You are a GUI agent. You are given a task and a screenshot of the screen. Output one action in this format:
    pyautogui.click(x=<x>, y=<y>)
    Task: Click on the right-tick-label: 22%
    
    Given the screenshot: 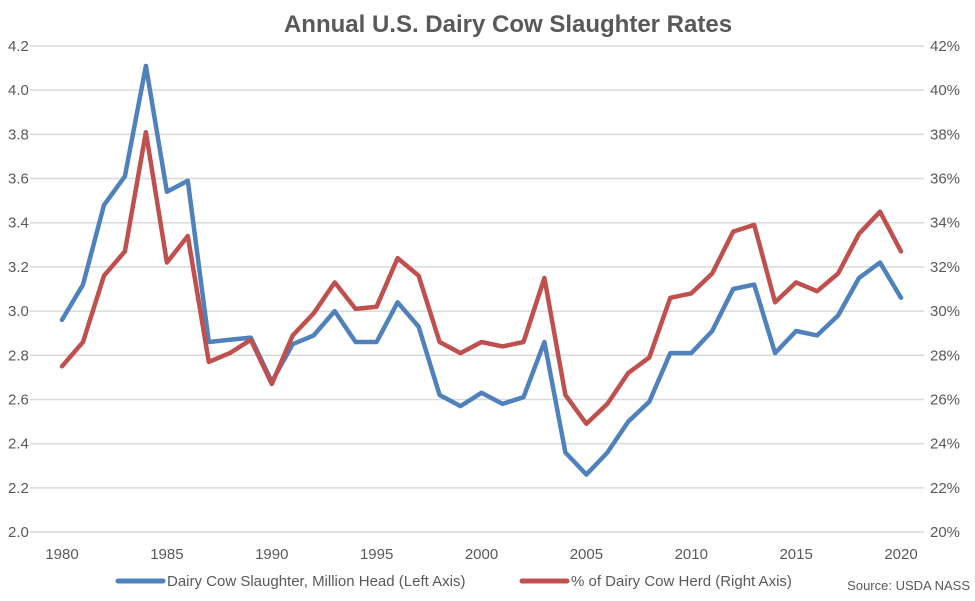 What is the action you would take?
    pyautogui.click(x=945, y=488)
    